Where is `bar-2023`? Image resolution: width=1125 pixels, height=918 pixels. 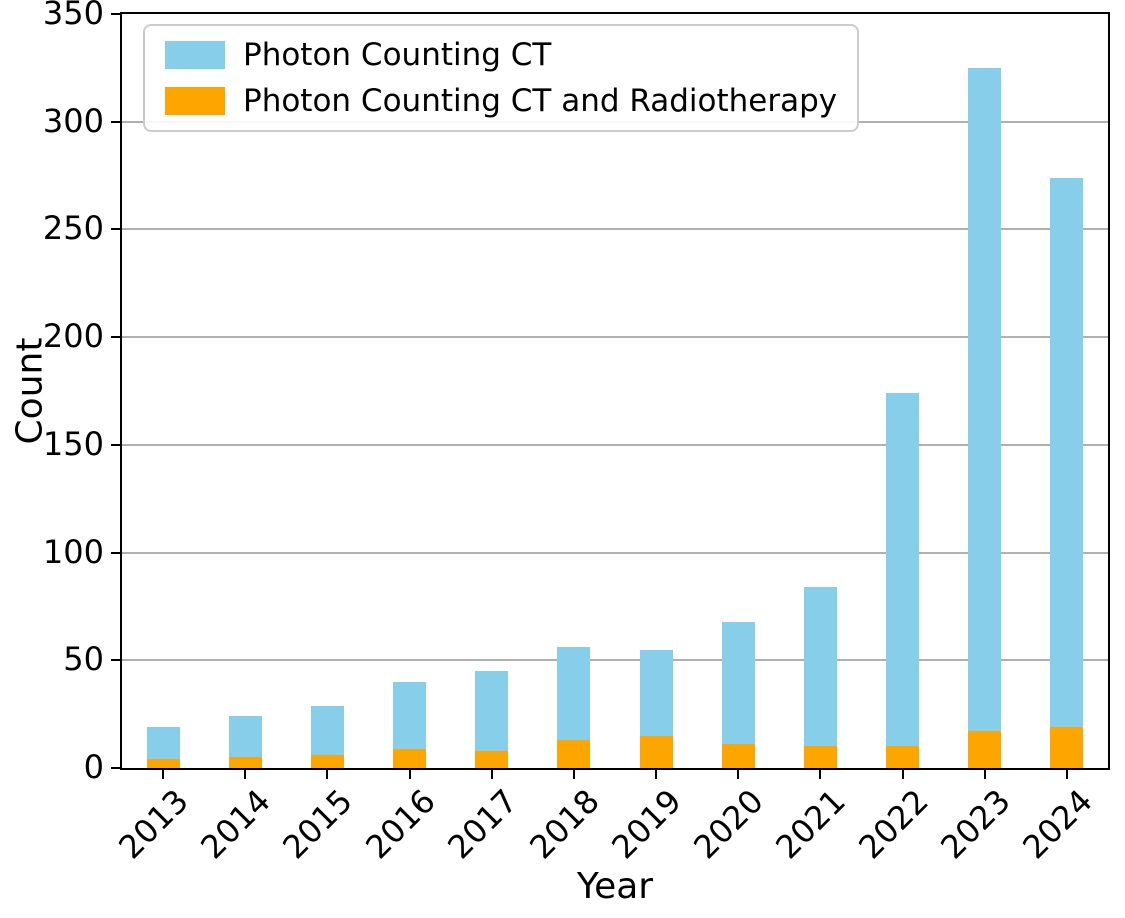 bar-2023 is located at coordinates (985, 417).